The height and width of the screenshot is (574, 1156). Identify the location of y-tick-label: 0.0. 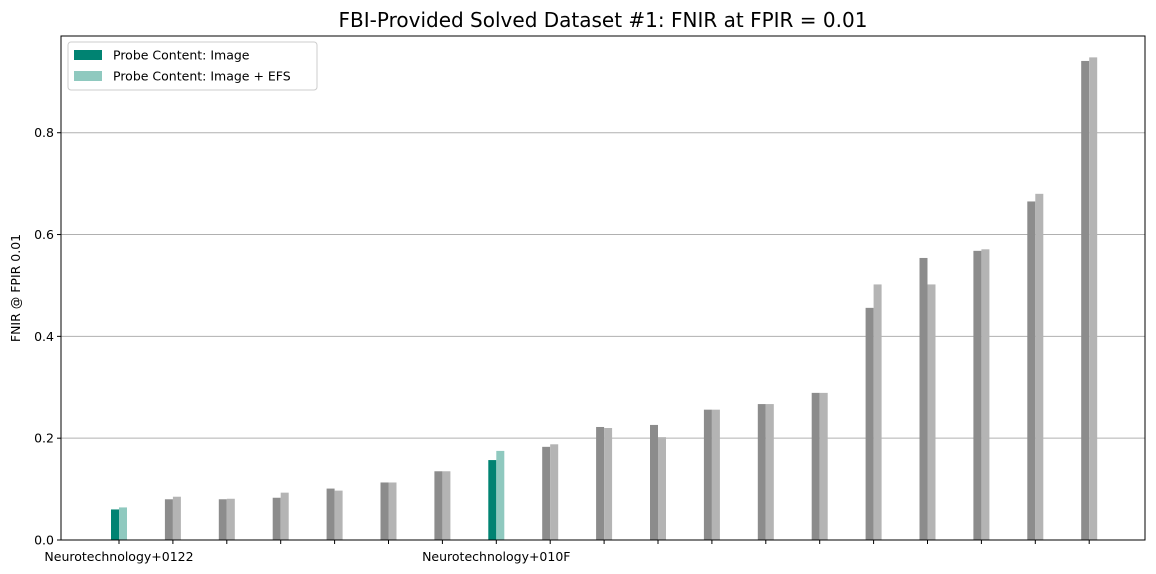
(44, 540).